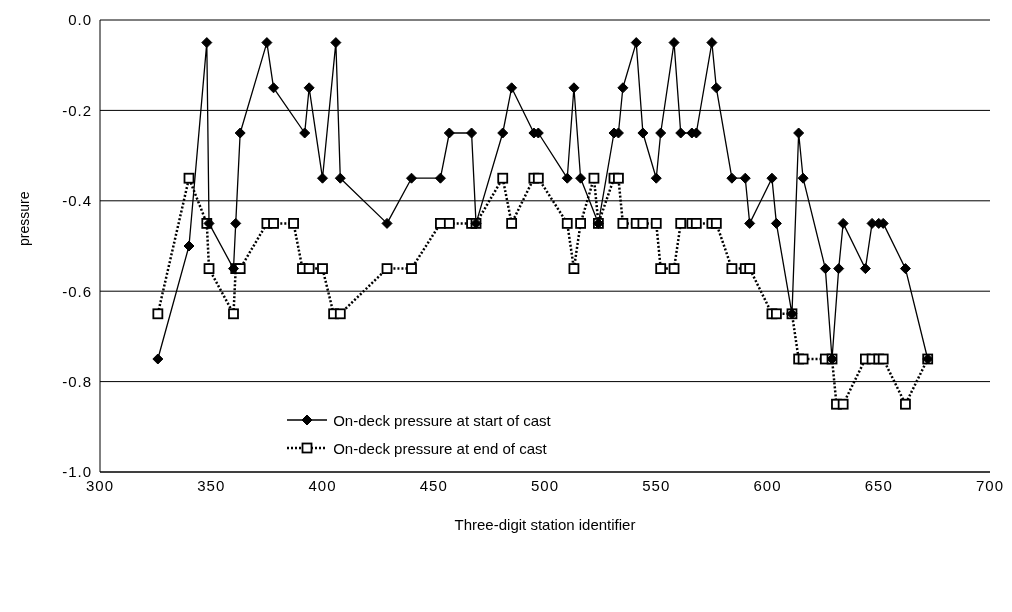 This screenshot has width=1012, height=612. I want to click on x-tick-label: 700, so click(990, 485).